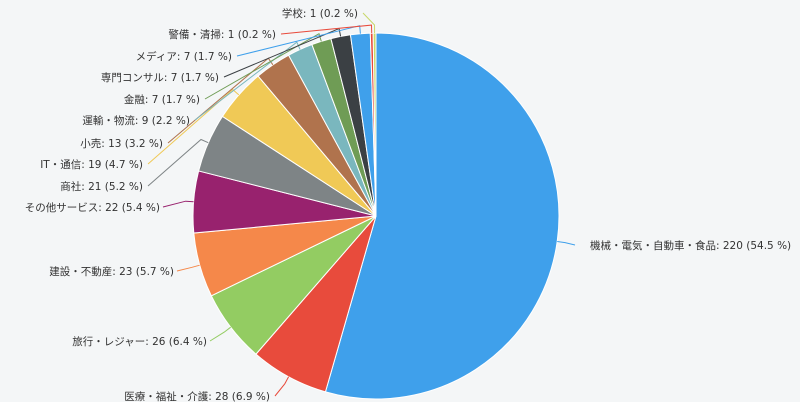  What do you see at coordinates (197, 396) in the screenshot?
I see `slice-label-1: 医療・福祉・介護: 28 (6.9 %)` at bounding box center [197, 396].